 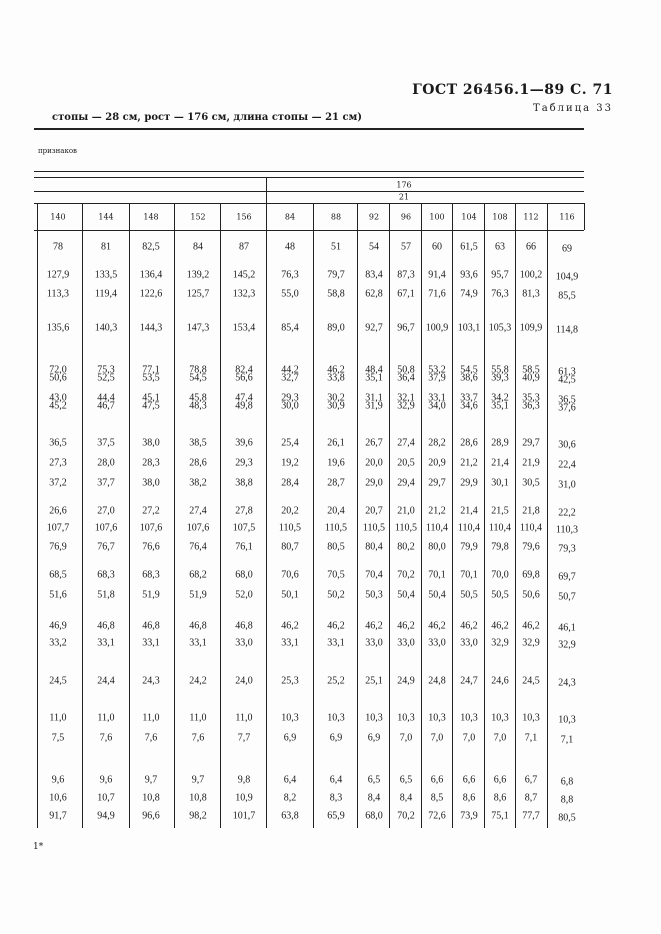 What do you see at coordinates (437, 681) in the screenshot?
I see `table-cell: 24,8` at bounding box center [437, 681].